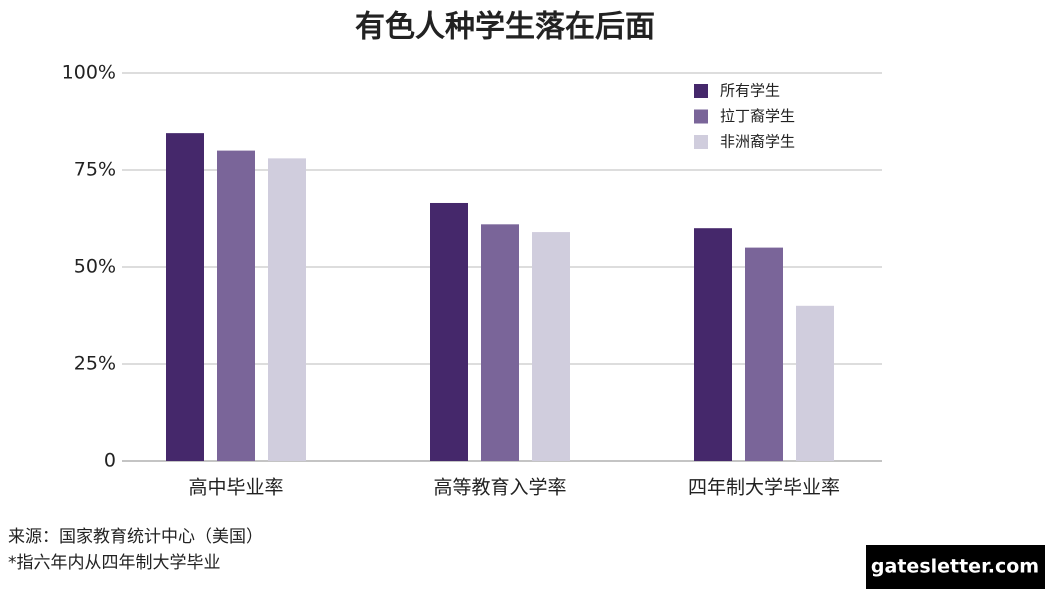 The image size is (1045, 589). What do you see at coordinates (505, 27) in the screenshot?
I see `chart-title: 有色人种学生落在后面` at bounding box center [505, 27].